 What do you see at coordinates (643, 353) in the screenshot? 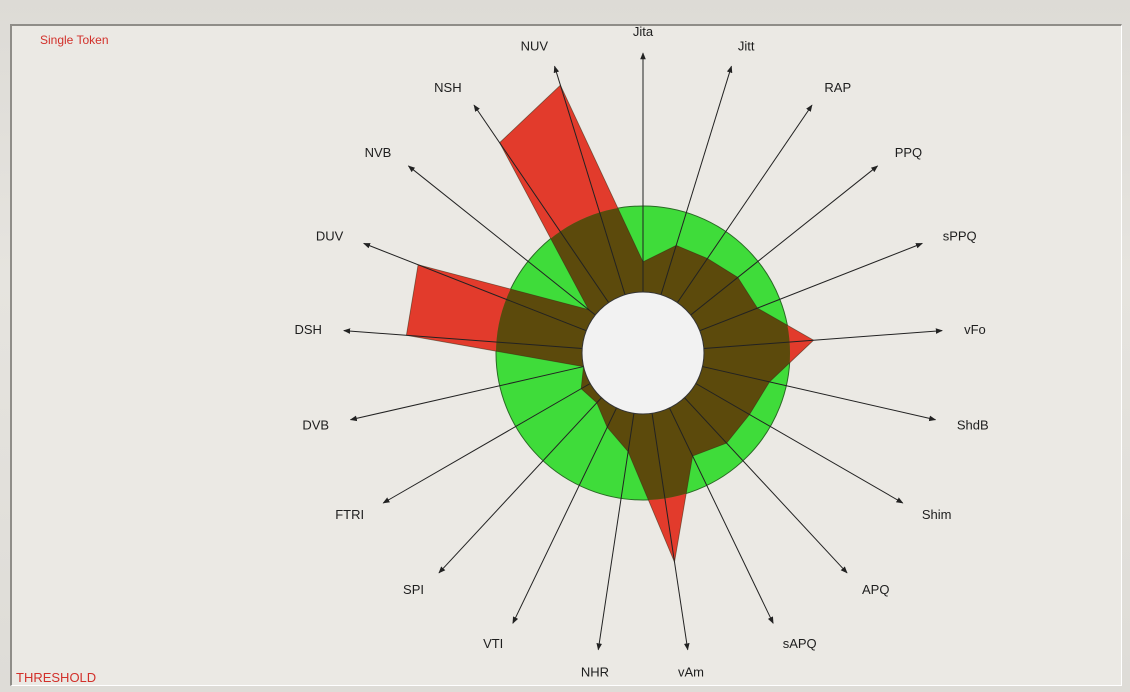
I see `center-hole` at bounding box center [643, 353].